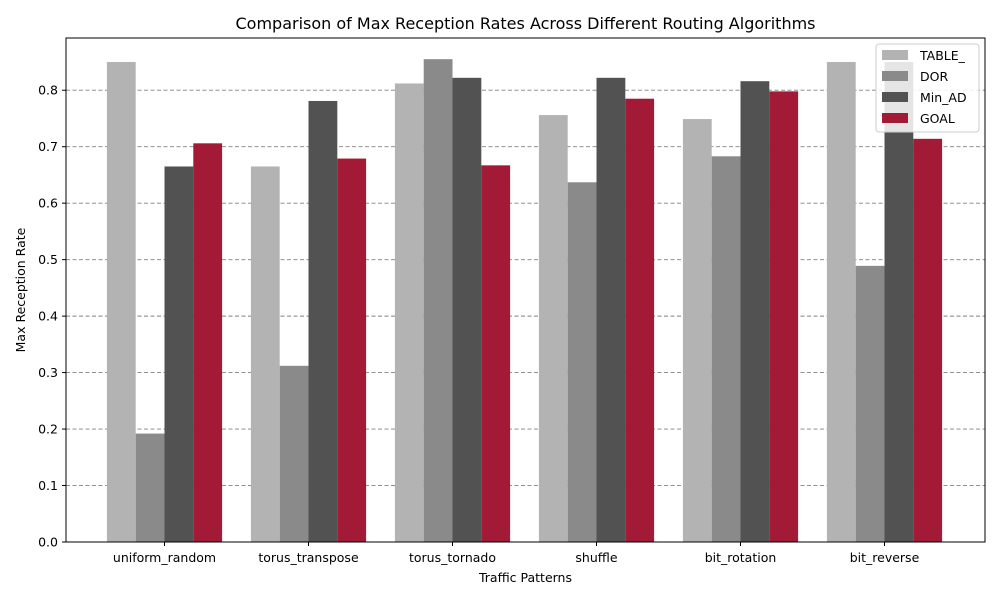  What do you see at coordinates (784, 316) in the screenshot?
I see `bar-goal-bit-rotation` at bounding box center [784, 316].